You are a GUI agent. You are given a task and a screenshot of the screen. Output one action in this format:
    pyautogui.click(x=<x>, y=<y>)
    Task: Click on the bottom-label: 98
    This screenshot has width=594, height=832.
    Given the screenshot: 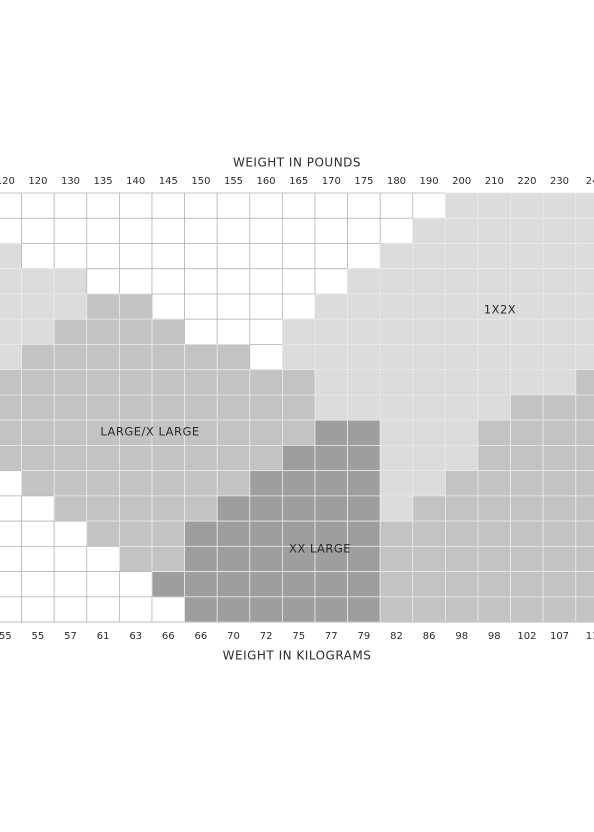 What is the action you would take?
    pyautogui.click(x=494, y=636)
    